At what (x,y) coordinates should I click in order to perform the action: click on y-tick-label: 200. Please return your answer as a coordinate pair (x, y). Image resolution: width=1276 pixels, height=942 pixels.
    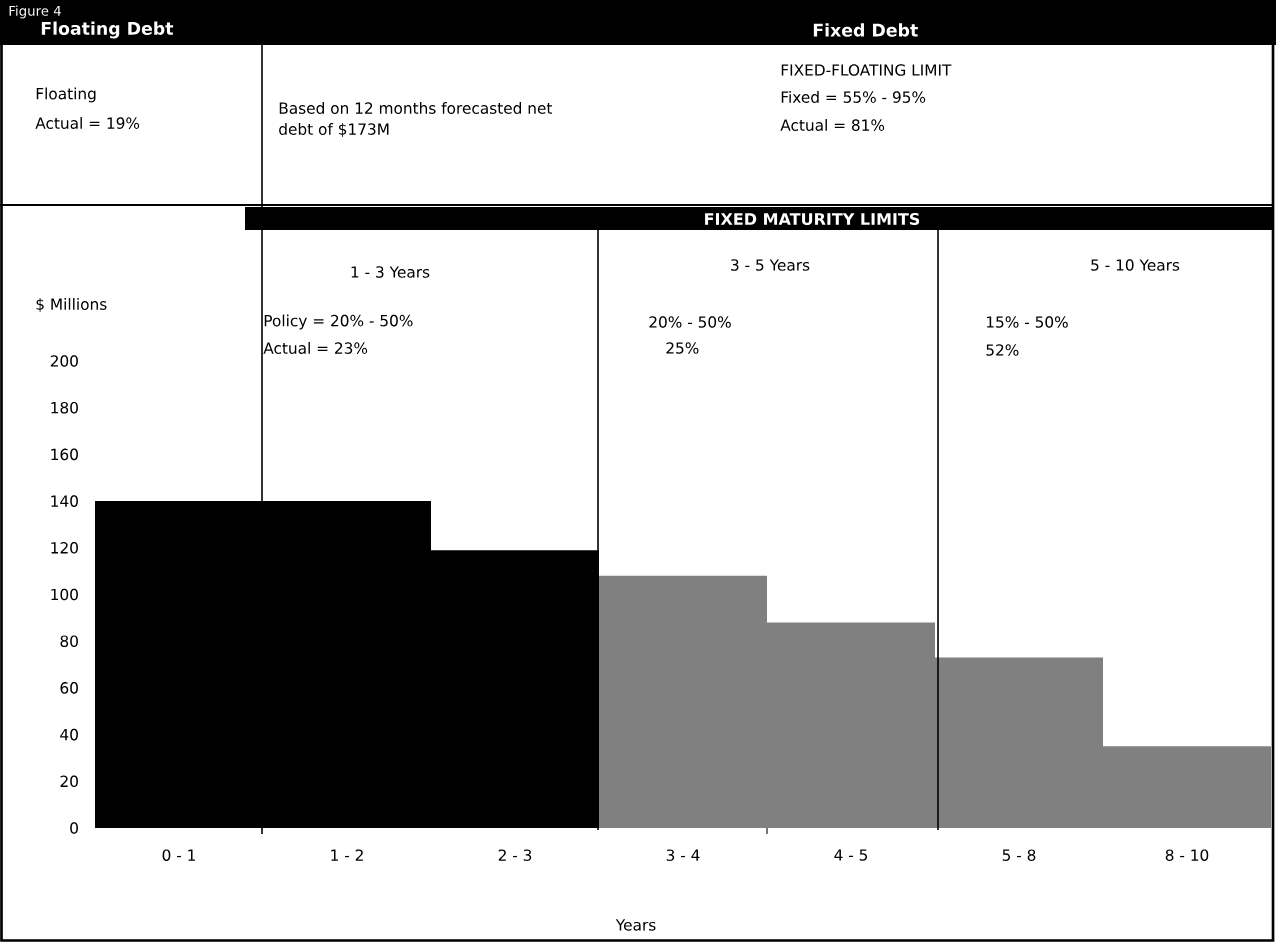
    Looking at the image, I should click on (64, 361).